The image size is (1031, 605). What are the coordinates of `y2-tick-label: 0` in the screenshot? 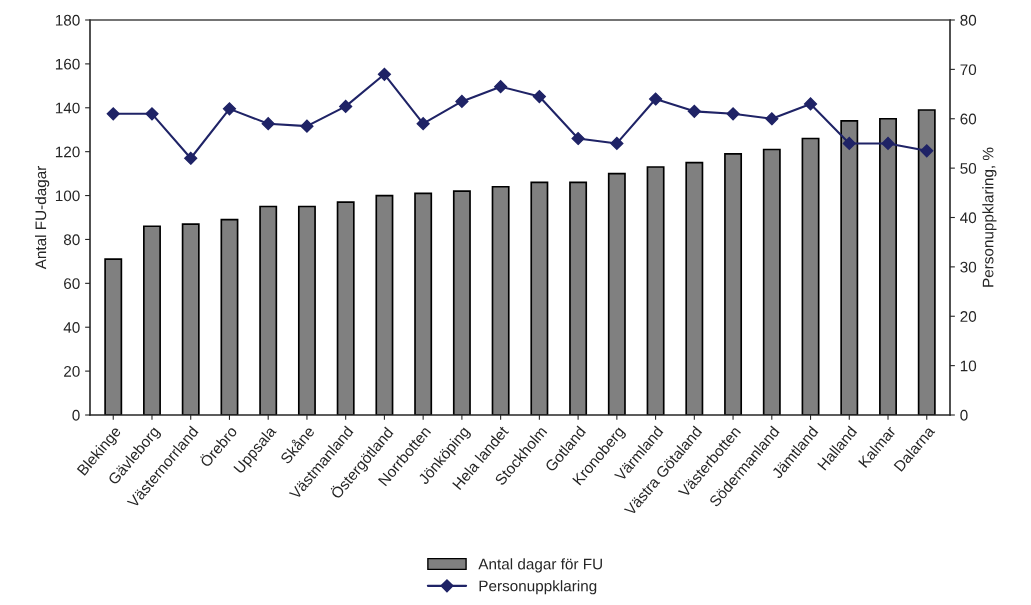 It's located at (964, 415).